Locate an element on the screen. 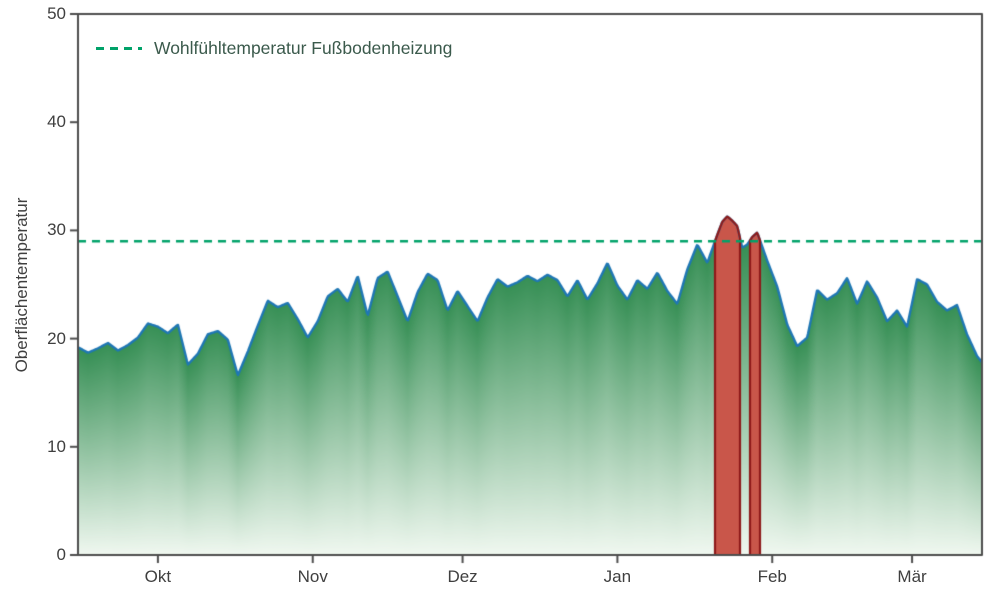  y-tick-label: 0 is located at coordinates (61, 554).